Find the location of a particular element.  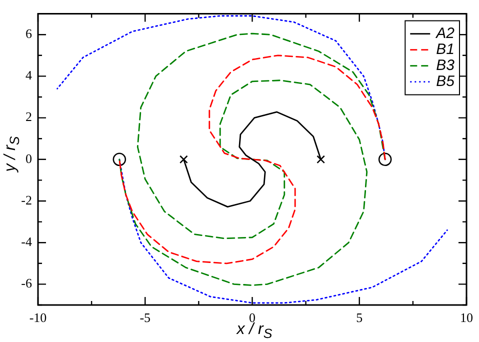

y-tick-label: 0 is located at coordinates (29, 158).